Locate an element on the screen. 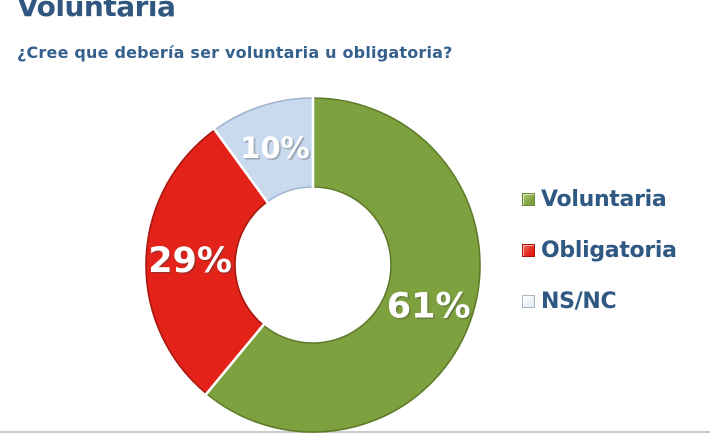 This screenshot has width=710, height=435. page-title: Voluntaria is located at coordinates (96, 11).